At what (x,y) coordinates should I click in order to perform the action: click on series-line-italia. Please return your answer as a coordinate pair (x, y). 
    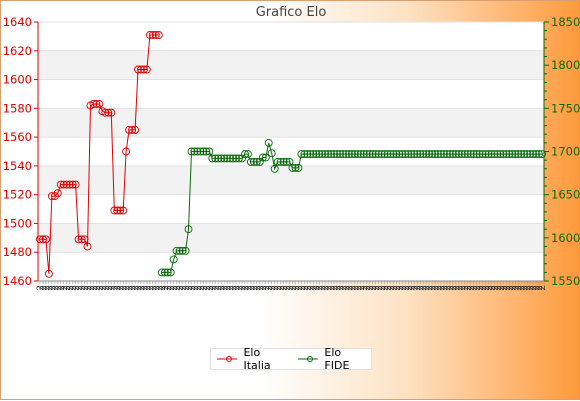
    Looking at the image, I should click on (99, 154).